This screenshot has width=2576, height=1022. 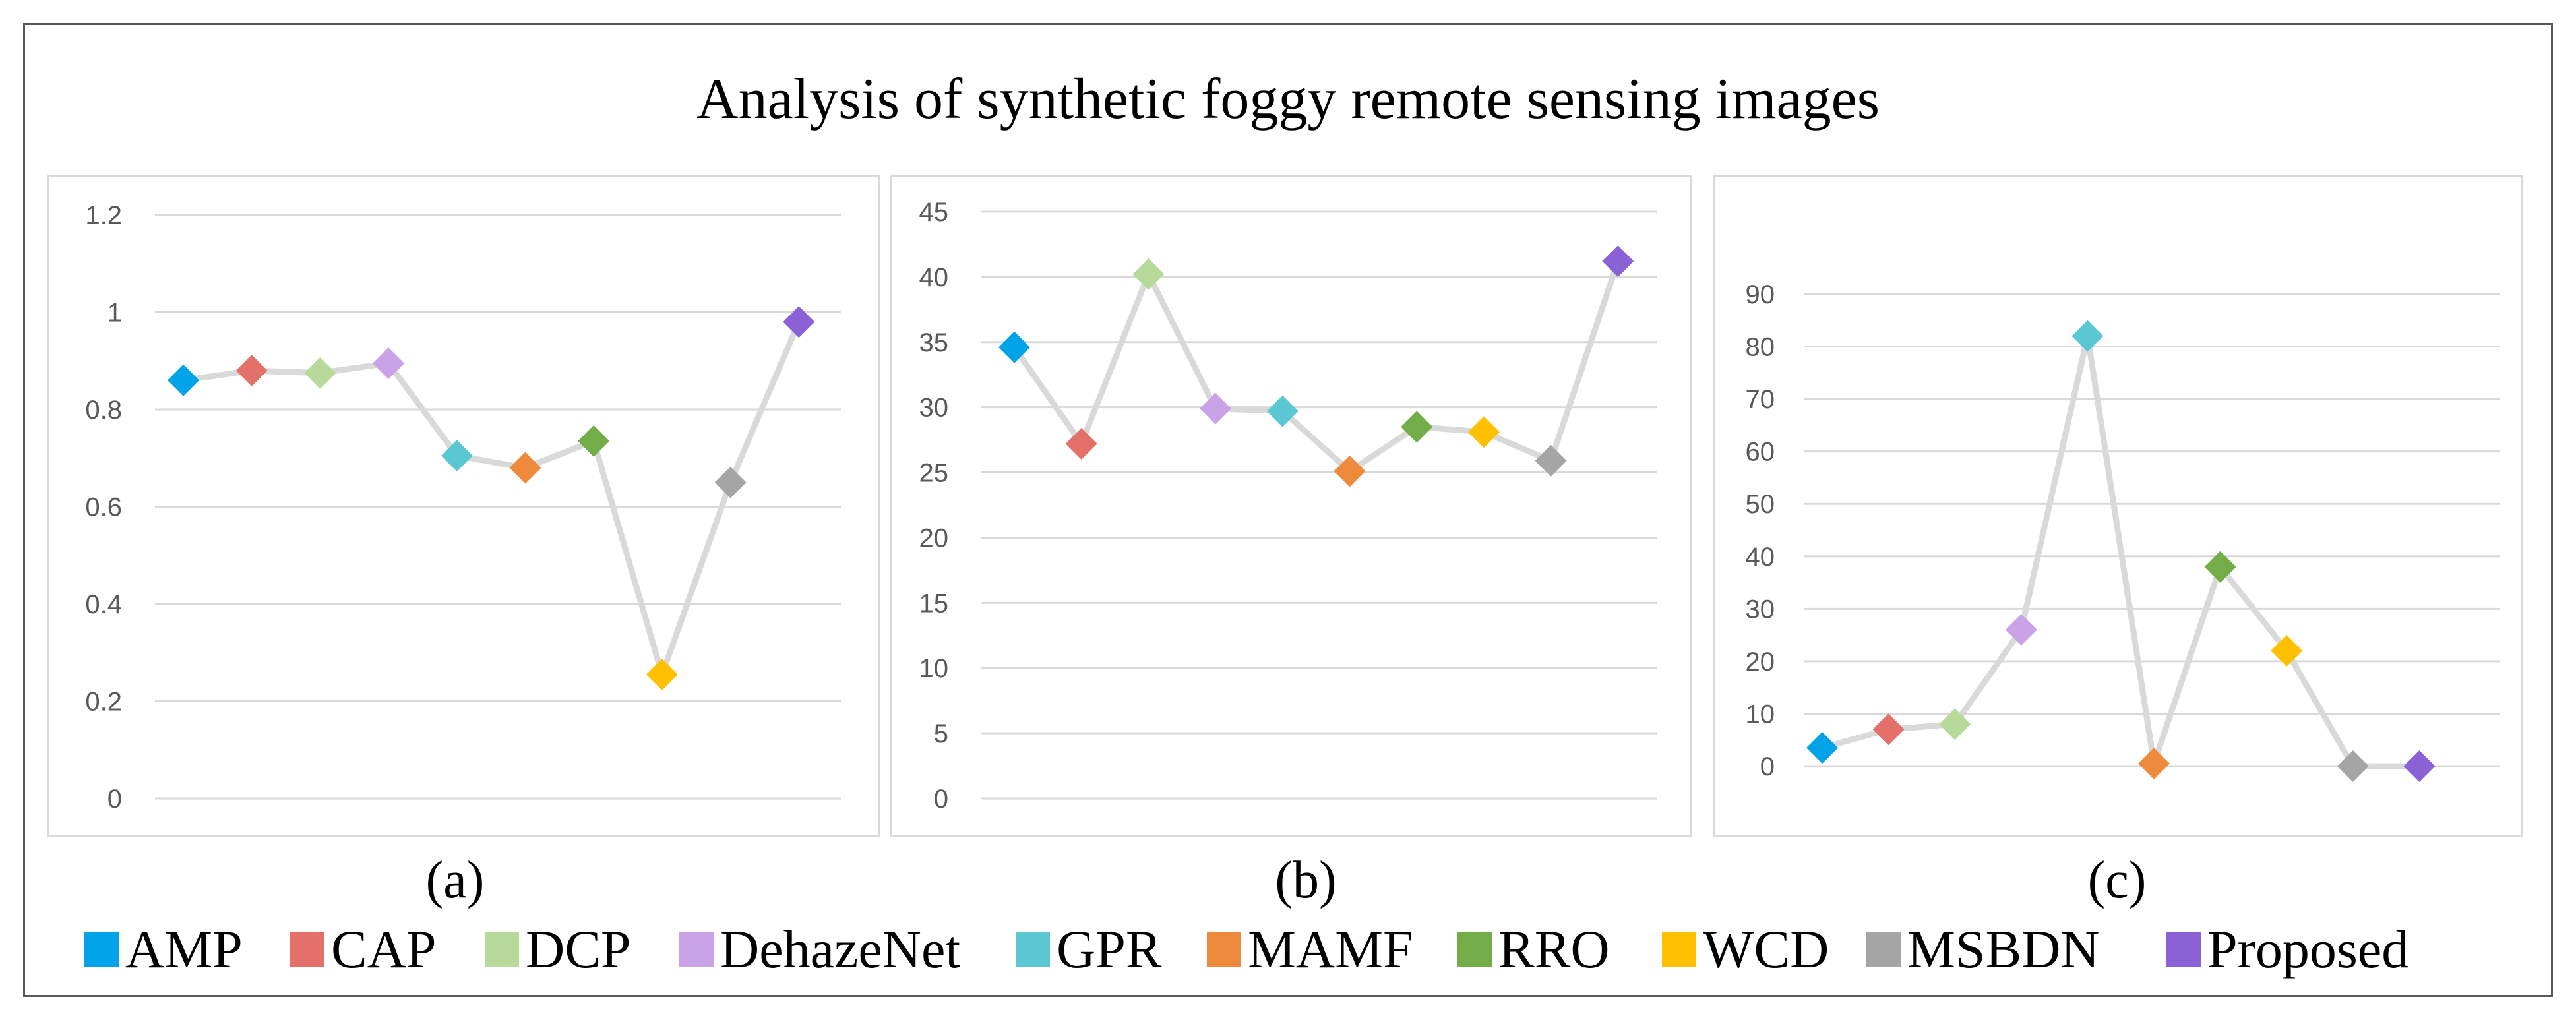 I want to click on y-tick-label: 0.4, so click(x=103, y=604).